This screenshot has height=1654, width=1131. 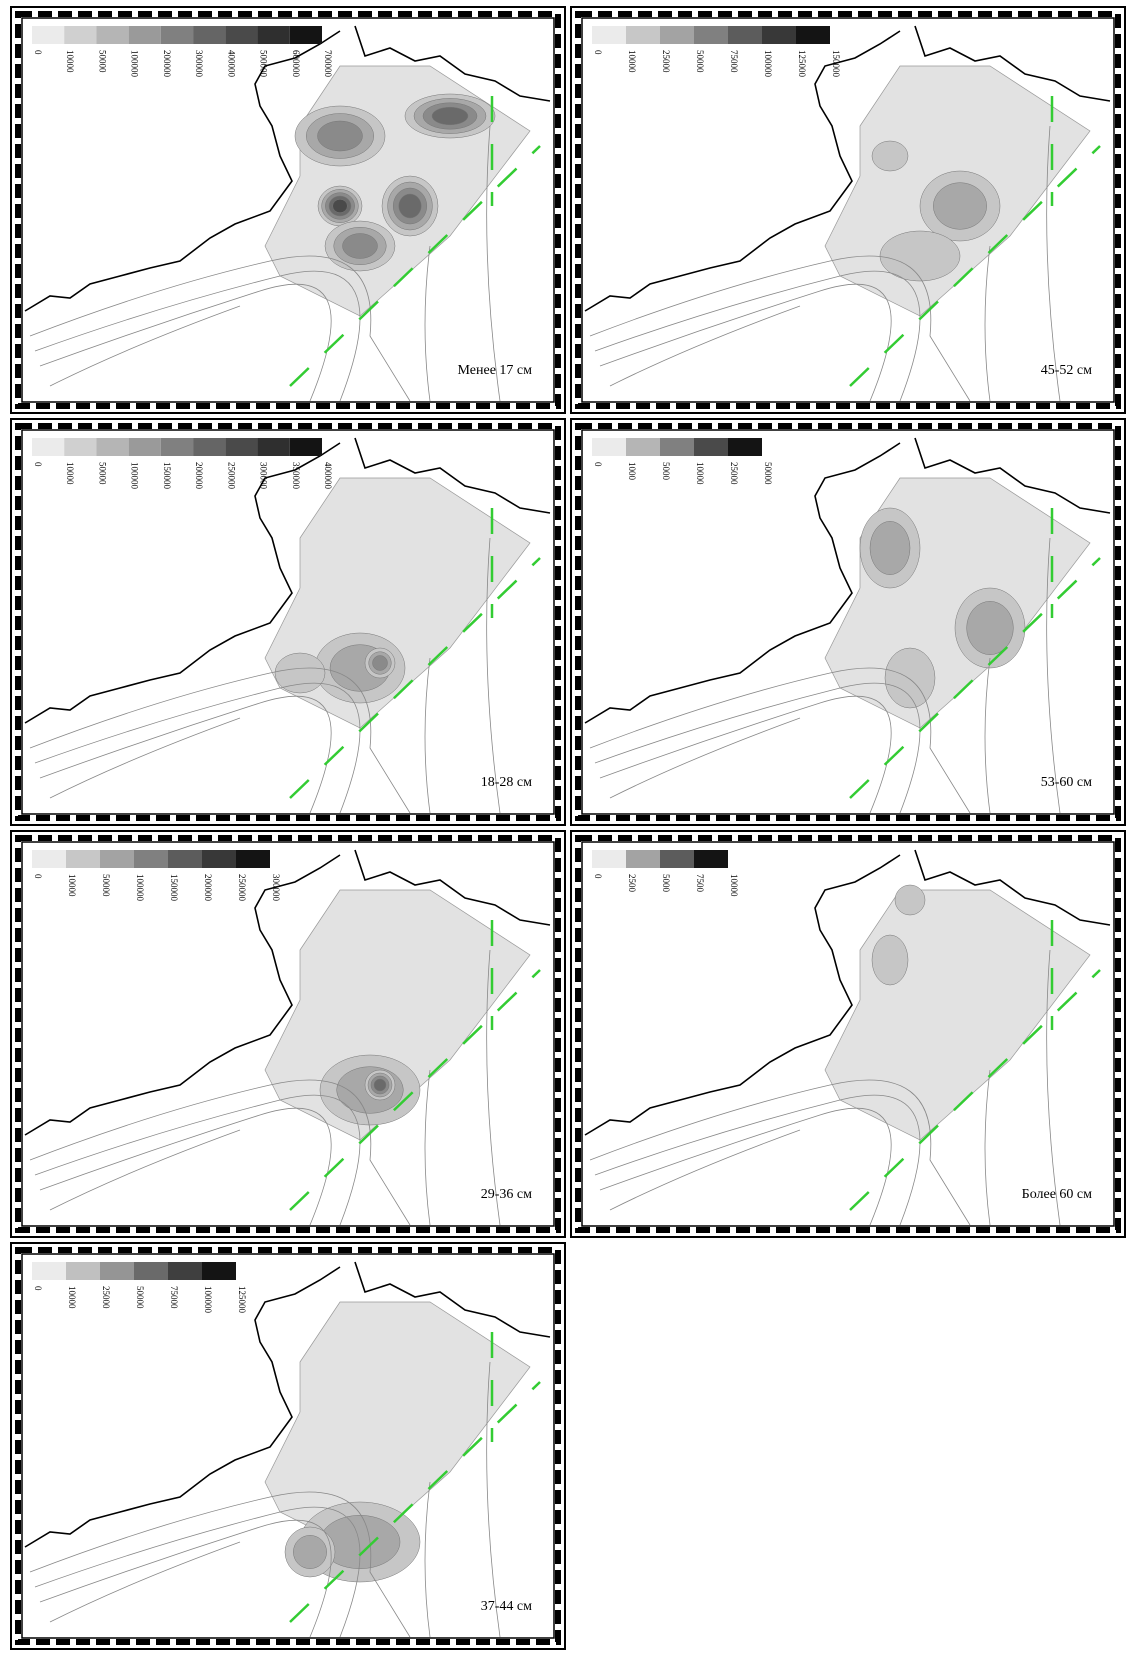 I want to click on legend-label: 125000, so click(x=242, y=1300).